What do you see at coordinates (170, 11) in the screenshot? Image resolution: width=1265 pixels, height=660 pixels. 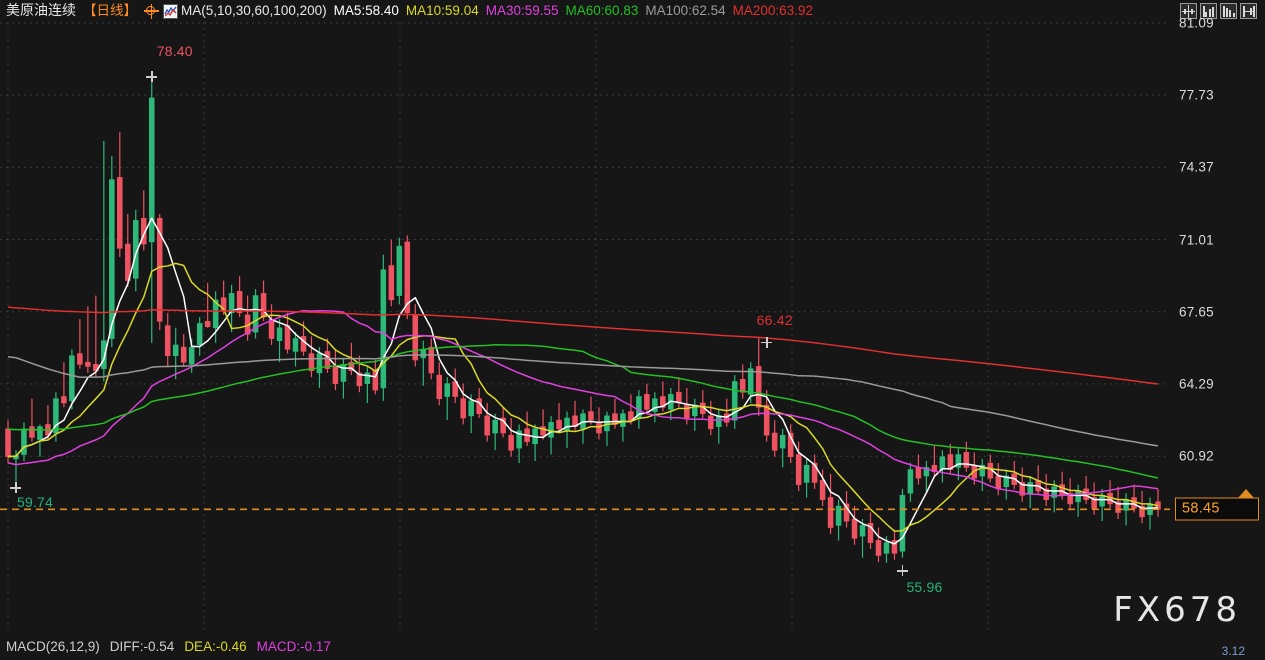 I see `line-chart-icon` at bounding box center [170, 11].